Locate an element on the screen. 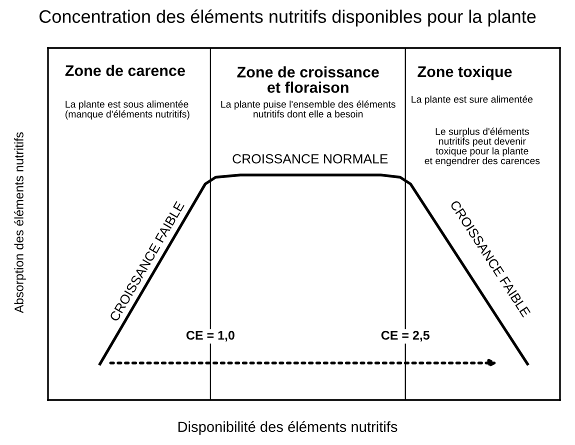 The image size is (575, 445). text: Zone de carence is located at coordinates (125, 70).